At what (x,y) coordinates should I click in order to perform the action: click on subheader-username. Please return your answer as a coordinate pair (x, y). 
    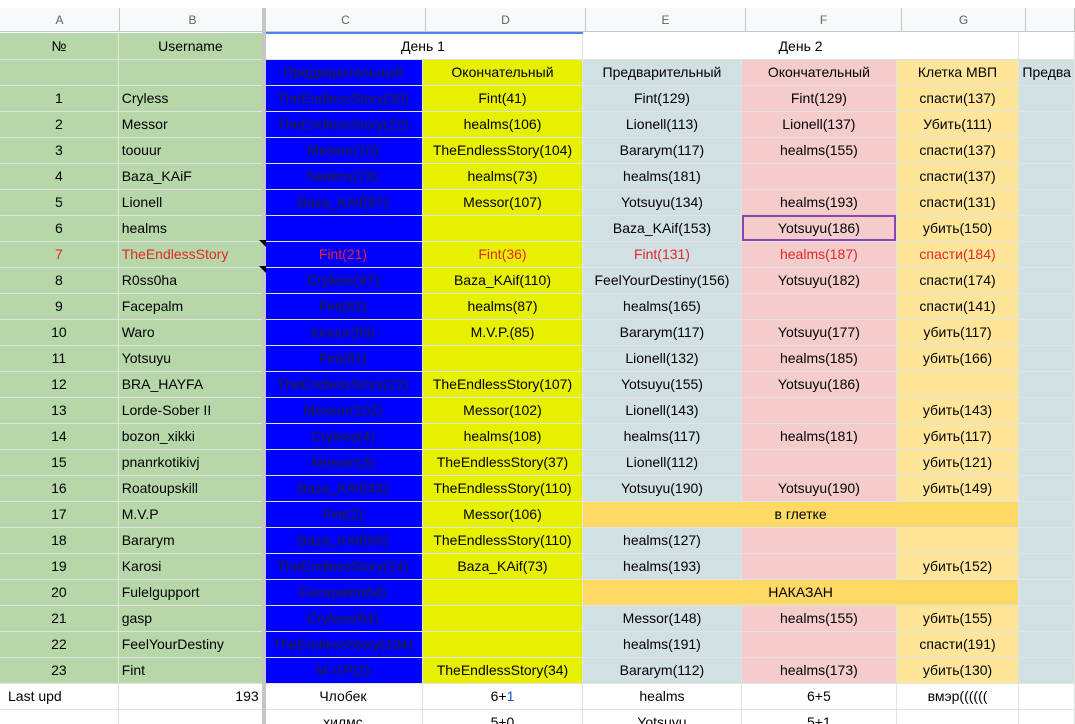
    Looking at the image, I should click on (191, 72).